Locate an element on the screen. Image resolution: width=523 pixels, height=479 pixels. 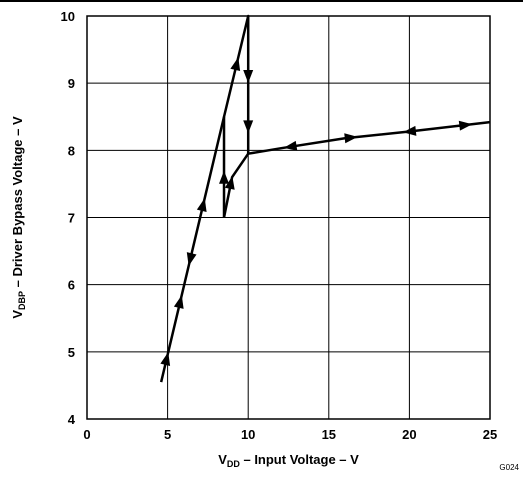
figure-id: G024 is located at coordinates (509, 467).